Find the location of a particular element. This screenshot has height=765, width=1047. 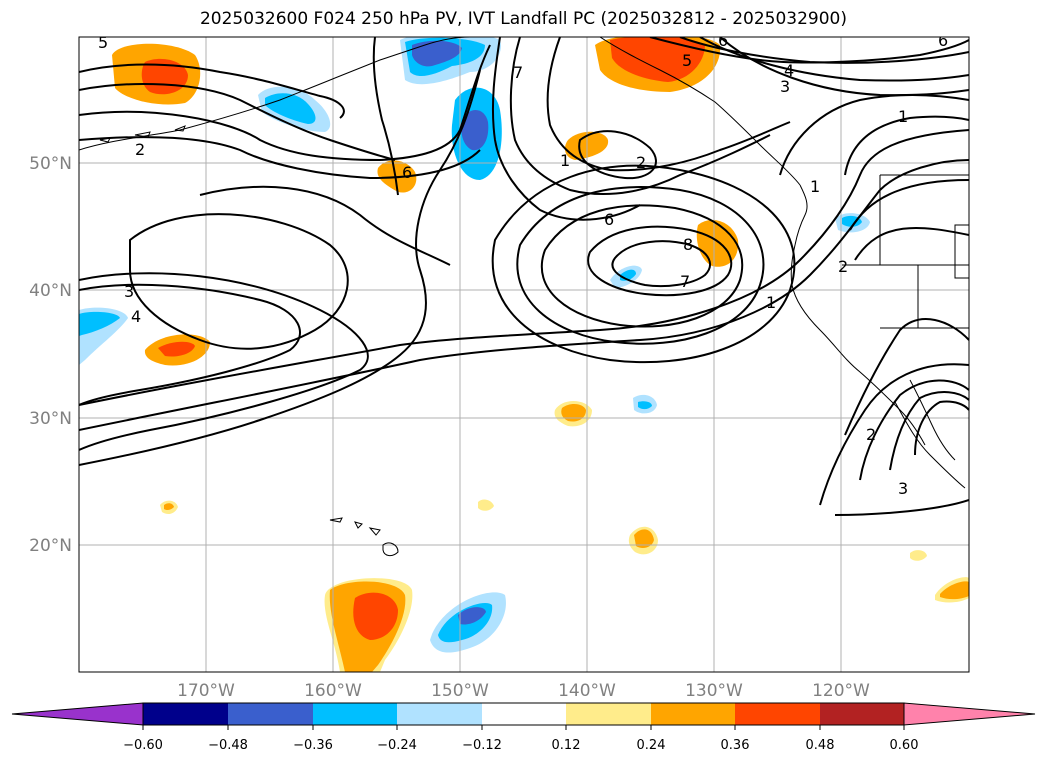

longitude-labels: 170°W 160°W 150°W 140°W 130°W 120°W is located at coordinates (523, 691).